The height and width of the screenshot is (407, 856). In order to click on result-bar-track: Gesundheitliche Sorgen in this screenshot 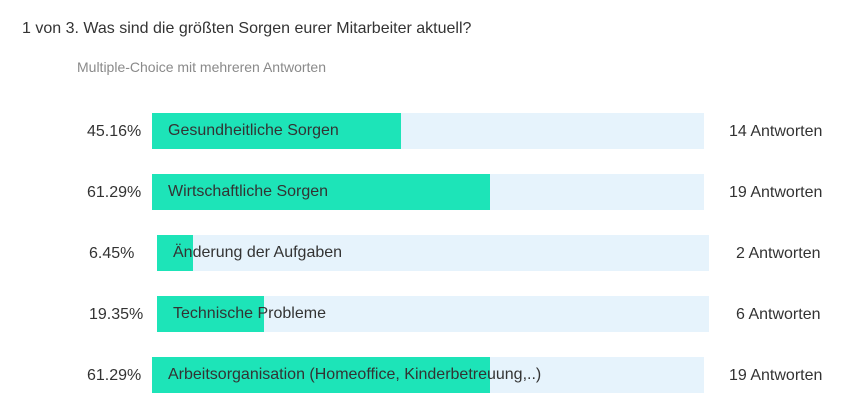, I will do `click(428, 131)`.